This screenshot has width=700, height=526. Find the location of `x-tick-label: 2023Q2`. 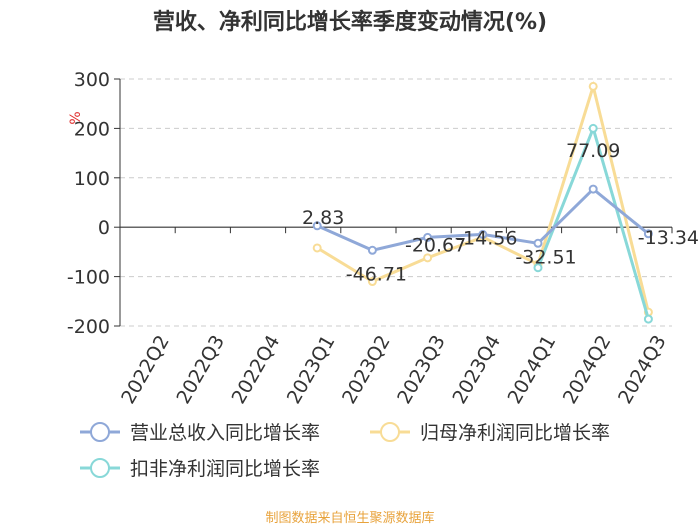

x-tick-label: 2023Q2 is located at coordinates (366, 370).